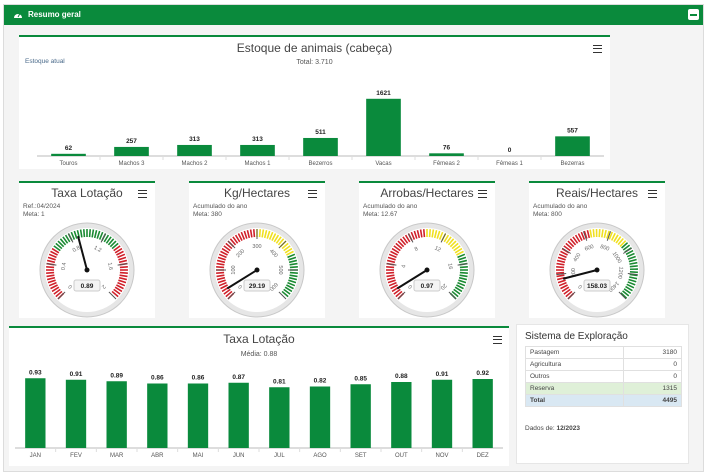  I want to click on panel-header: Resumo geral, so click(353, 15).